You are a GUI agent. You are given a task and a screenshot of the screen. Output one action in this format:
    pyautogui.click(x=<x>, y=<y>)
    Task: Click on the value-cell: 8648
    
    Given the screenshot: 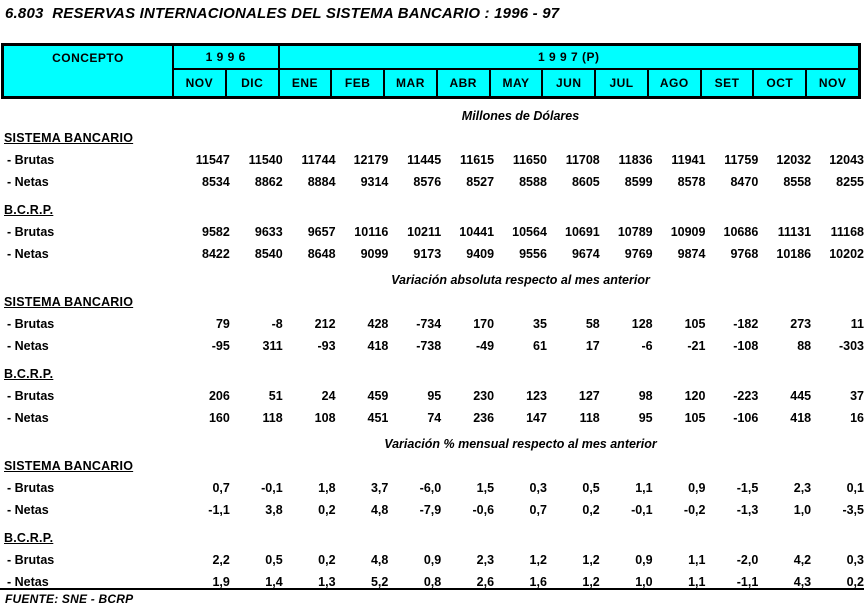 What is the action you would take?
    pyautogui.click(x=321, y=254)
    